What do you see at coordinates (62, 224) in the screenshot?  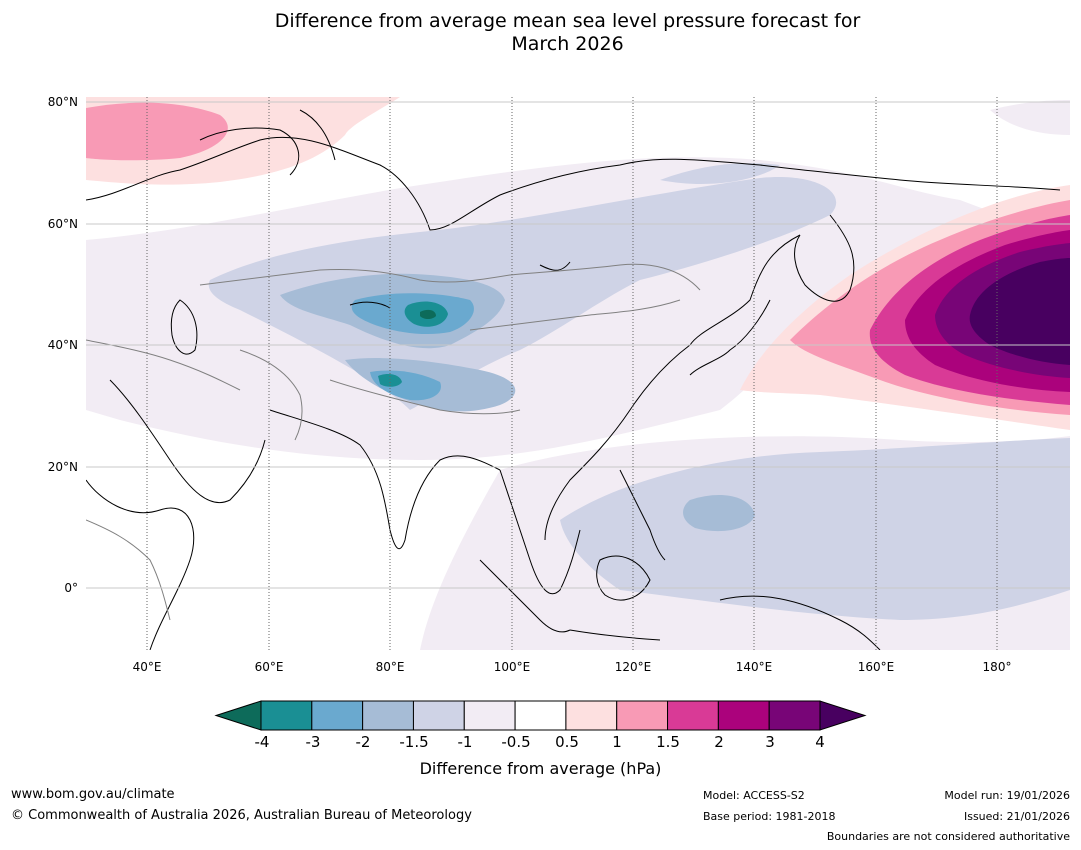 I see `lat-label-60n: 60°N` at bounding box center [62, 224].